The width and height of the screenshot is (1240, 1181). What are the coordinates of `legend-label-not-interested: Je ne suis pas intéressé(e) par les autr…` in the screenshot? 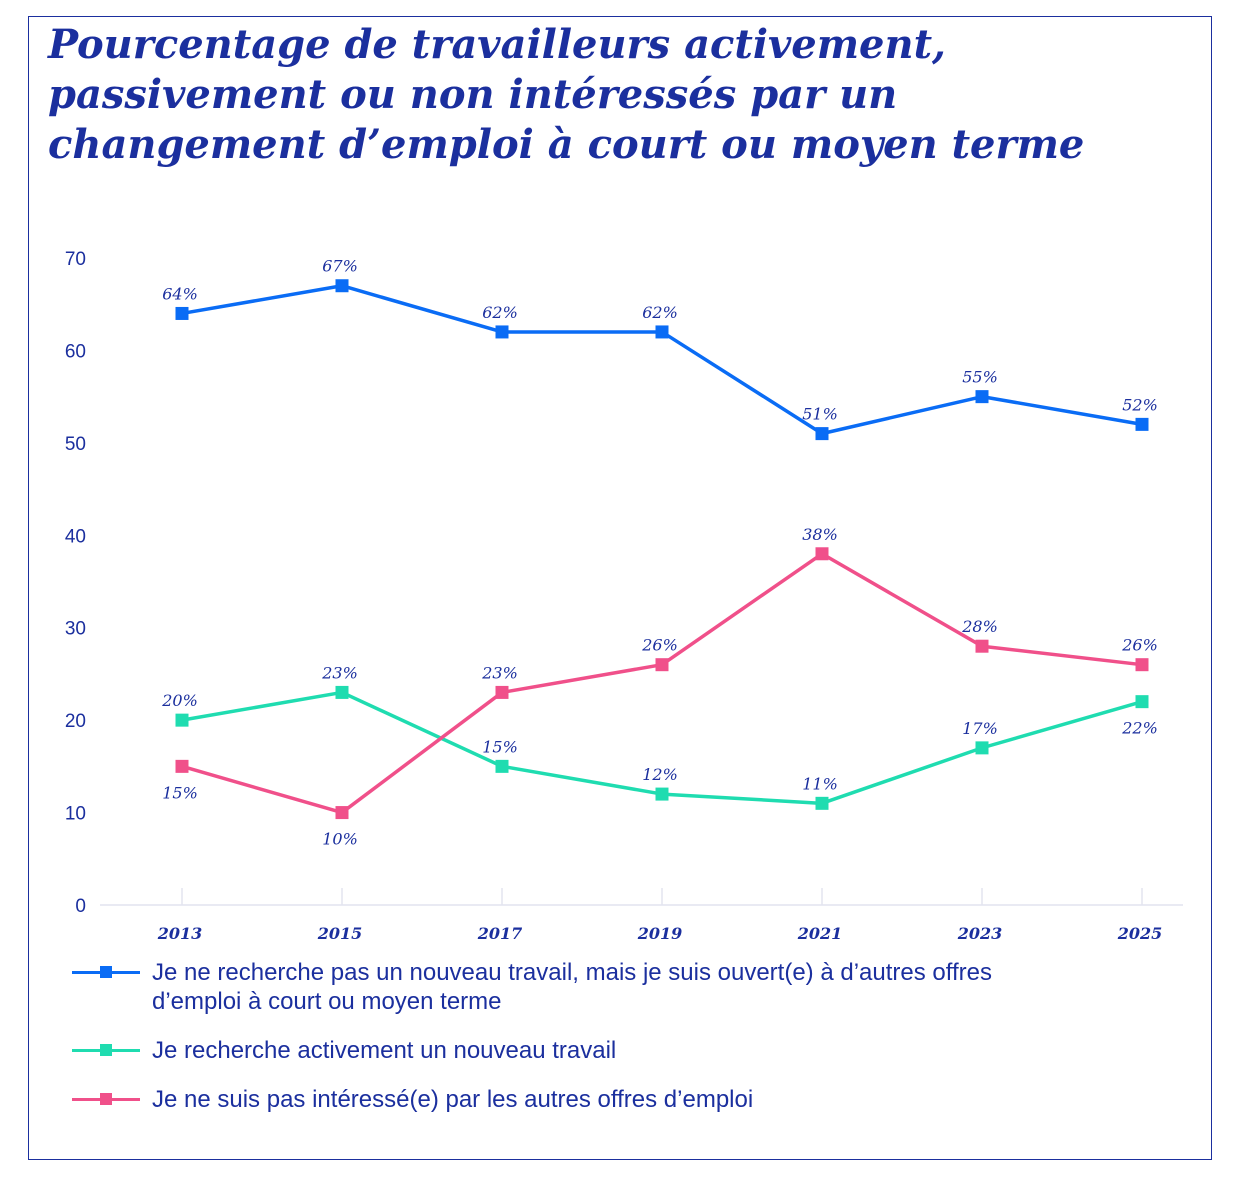 It's located at (453, 1099).